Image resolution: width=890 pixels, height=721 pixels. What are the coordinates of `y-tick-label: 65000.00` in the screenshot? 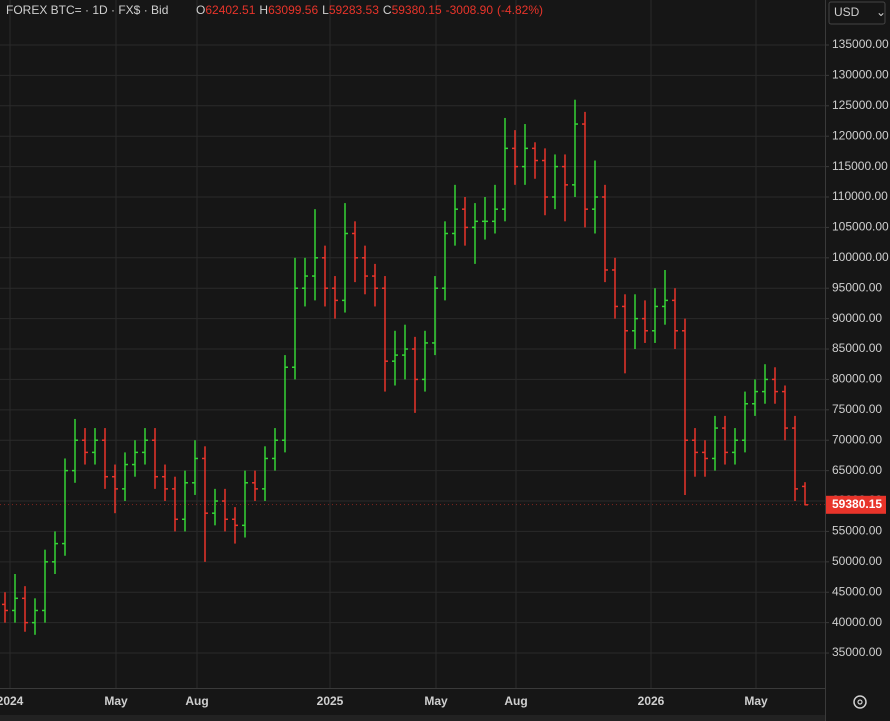 It's located at (857, 470).